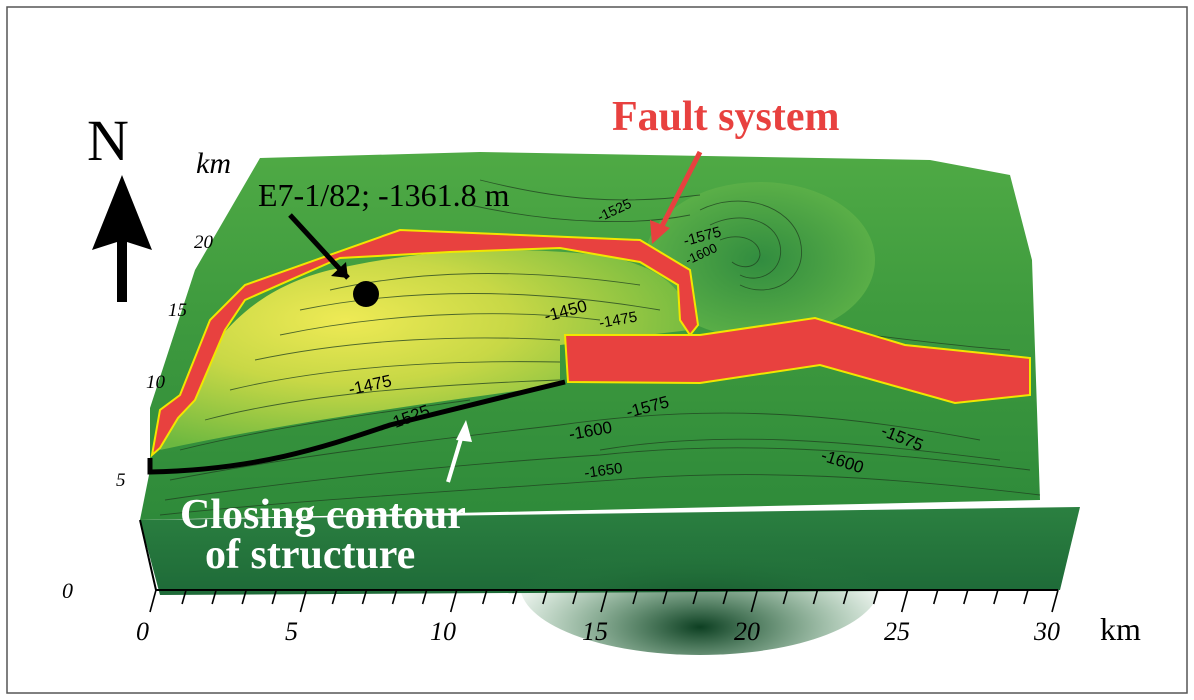 The image size is (1194, 700). I want to click on y-axis-line, so click(148, 555).